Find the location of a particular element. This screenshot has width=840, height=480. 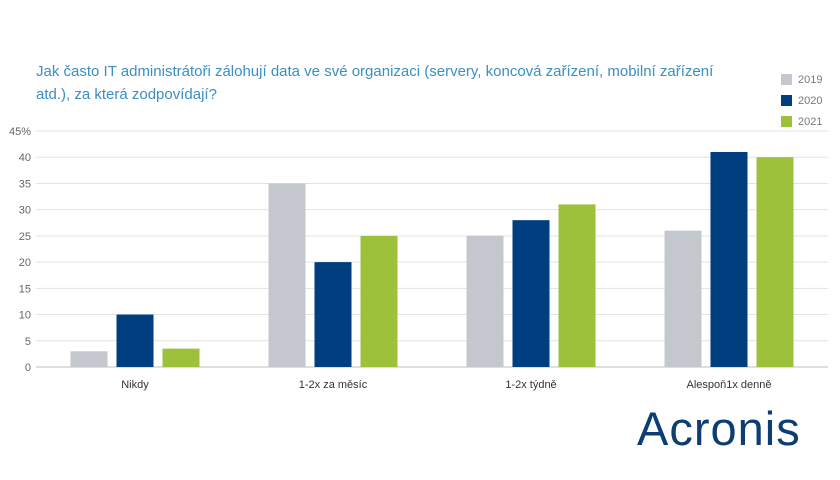

x-tick-label: Nikdy is located at coordinates (135, 385).